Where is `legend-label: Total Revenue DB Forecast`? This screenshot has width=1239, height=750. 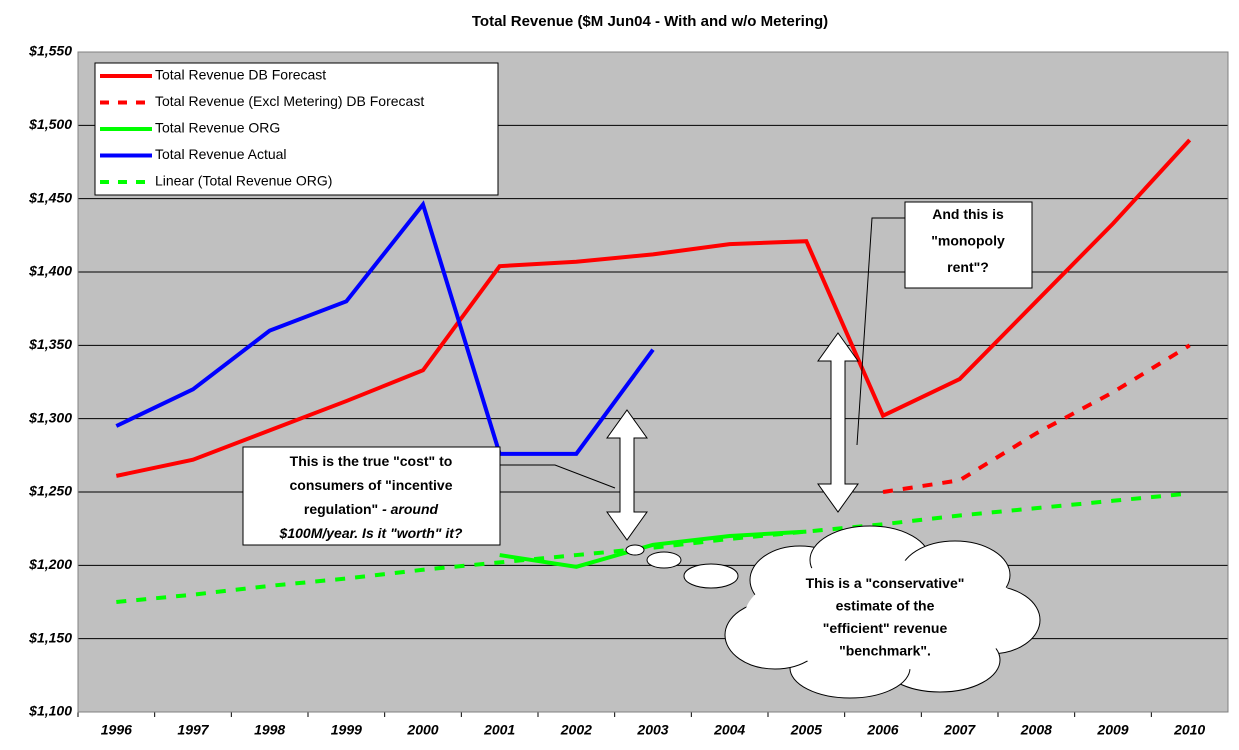 legend-label: Total Revenue DB Forecast is located at coordinates (240, 75).